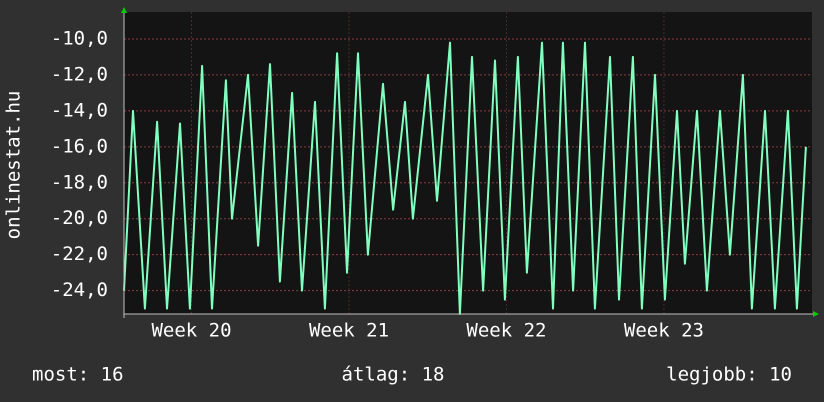 The width and height of the screenshot is (824, 402). Describe the element at coordinates (79, 254) in the screenshot. I see `y-tick-label: -22,0` at that location.